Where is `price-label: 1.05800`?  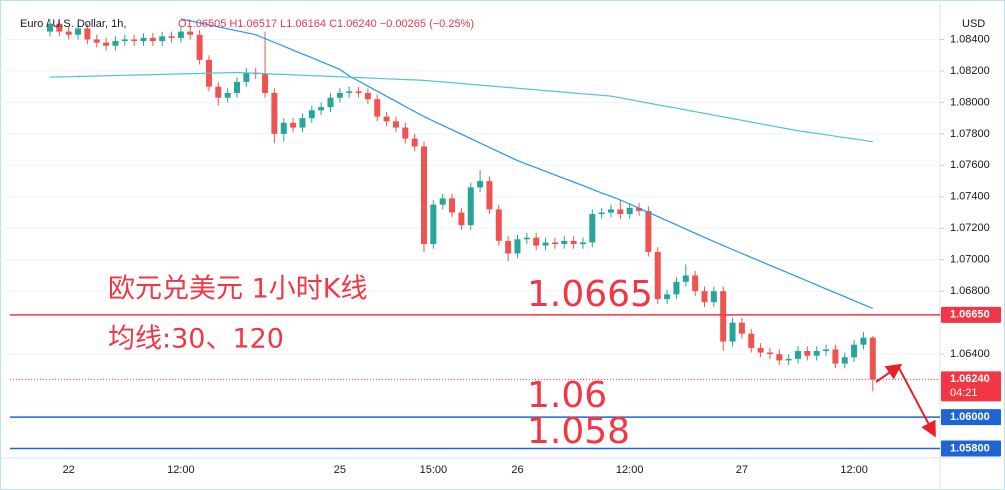 price-label: 1.05800 is located at coordinates (970, 448).